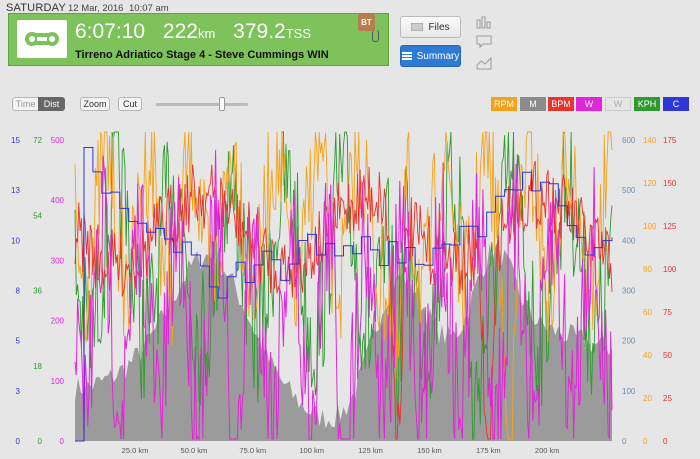 The image size is (700, 459). I want to click on legend-bpm: BPM, so click(561, 104).